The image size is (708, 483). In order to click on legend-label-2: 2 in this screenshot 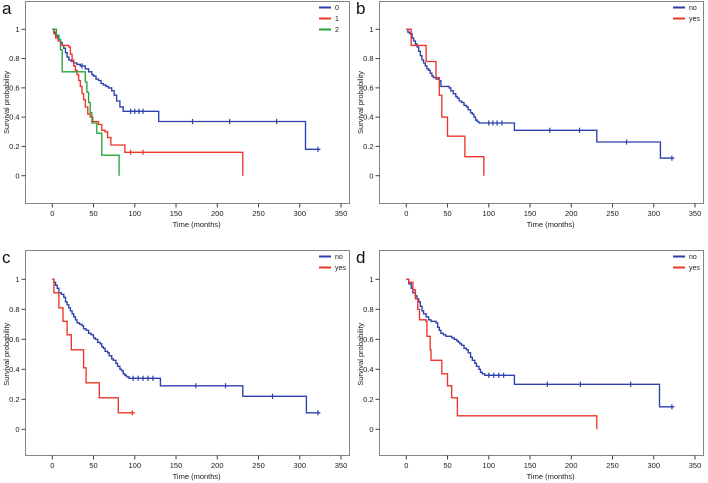, I will do `click(337, 30)`.